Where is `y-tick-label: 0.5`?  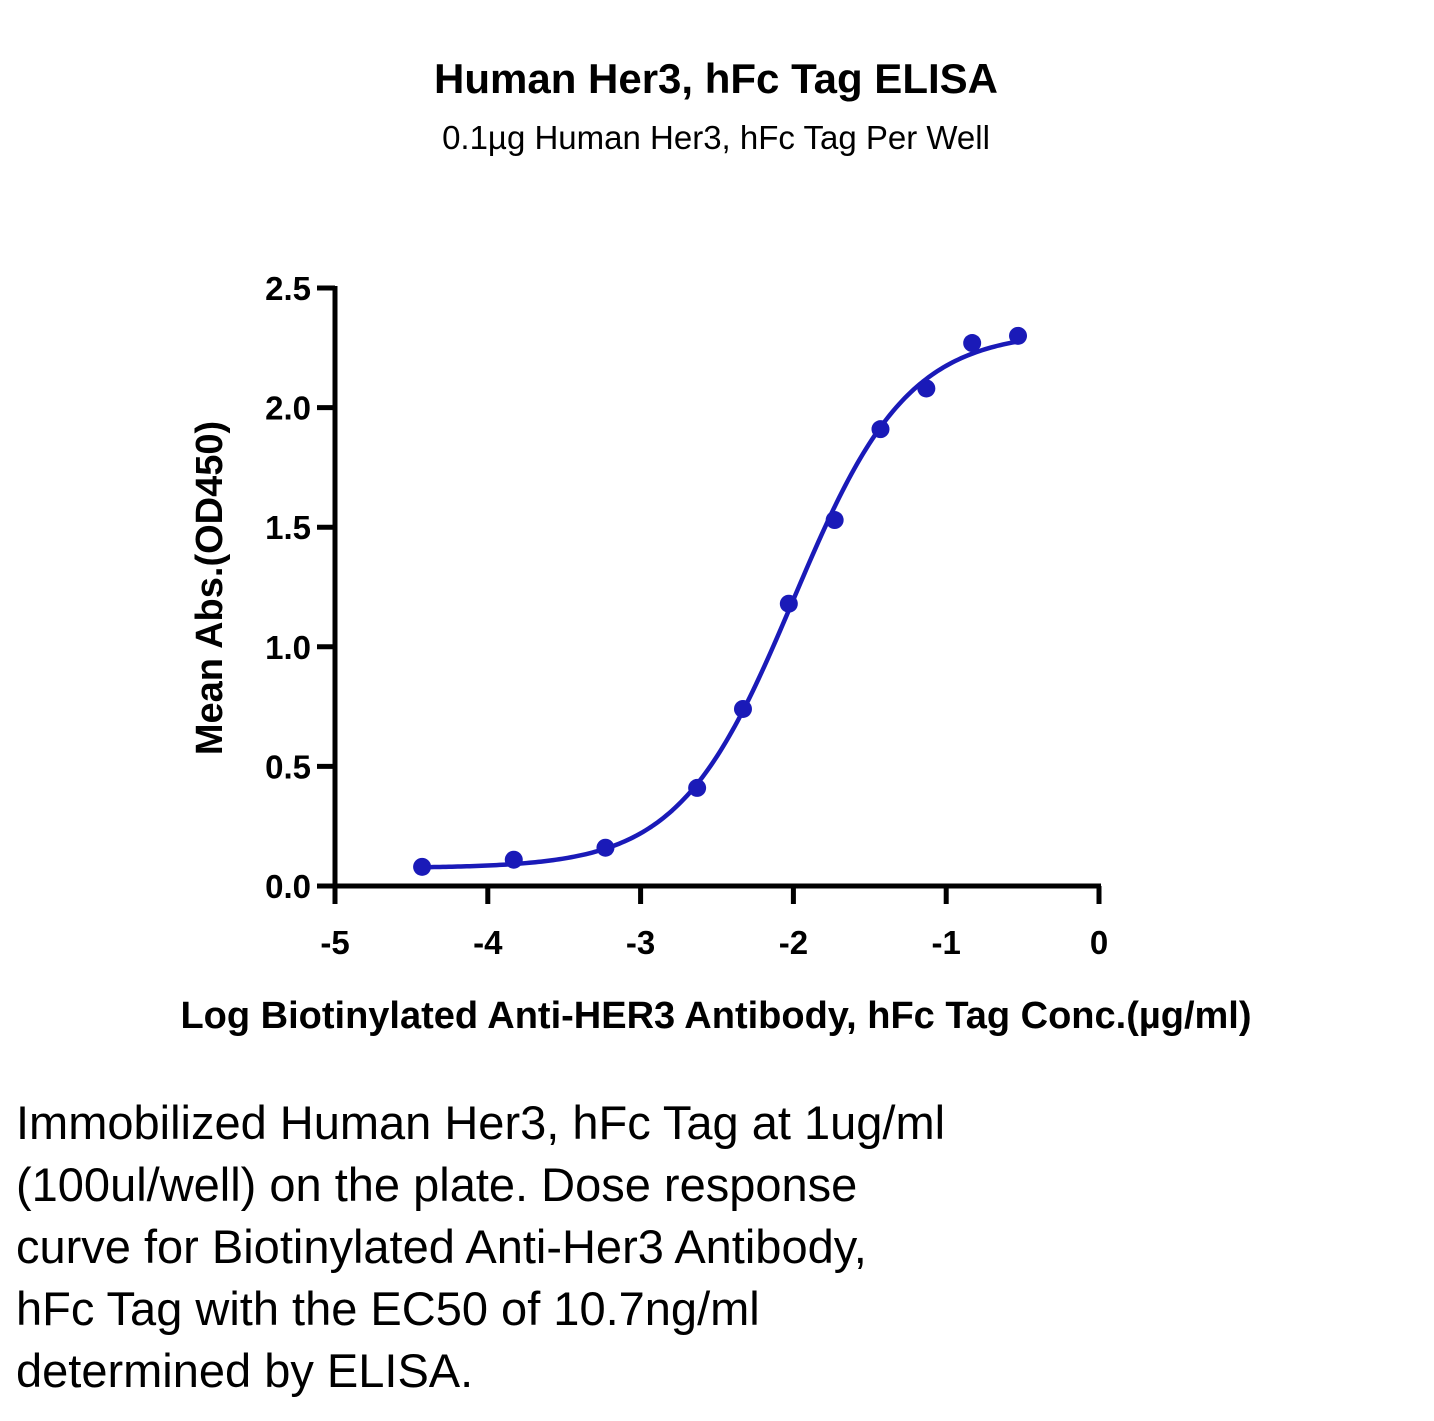 y-tick-label: 0.5 is located at coordinates (288, 766).